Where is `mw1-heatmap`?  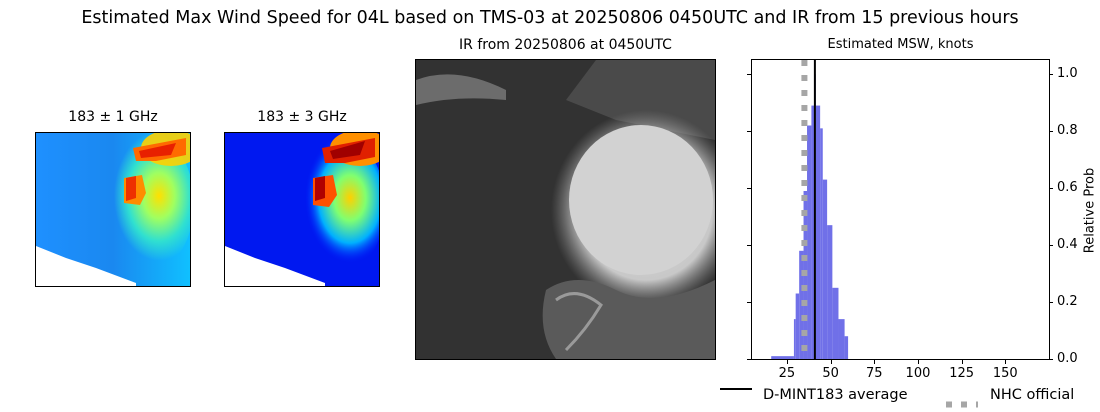 mw1-heatmap is located at coordinates (113, 209).